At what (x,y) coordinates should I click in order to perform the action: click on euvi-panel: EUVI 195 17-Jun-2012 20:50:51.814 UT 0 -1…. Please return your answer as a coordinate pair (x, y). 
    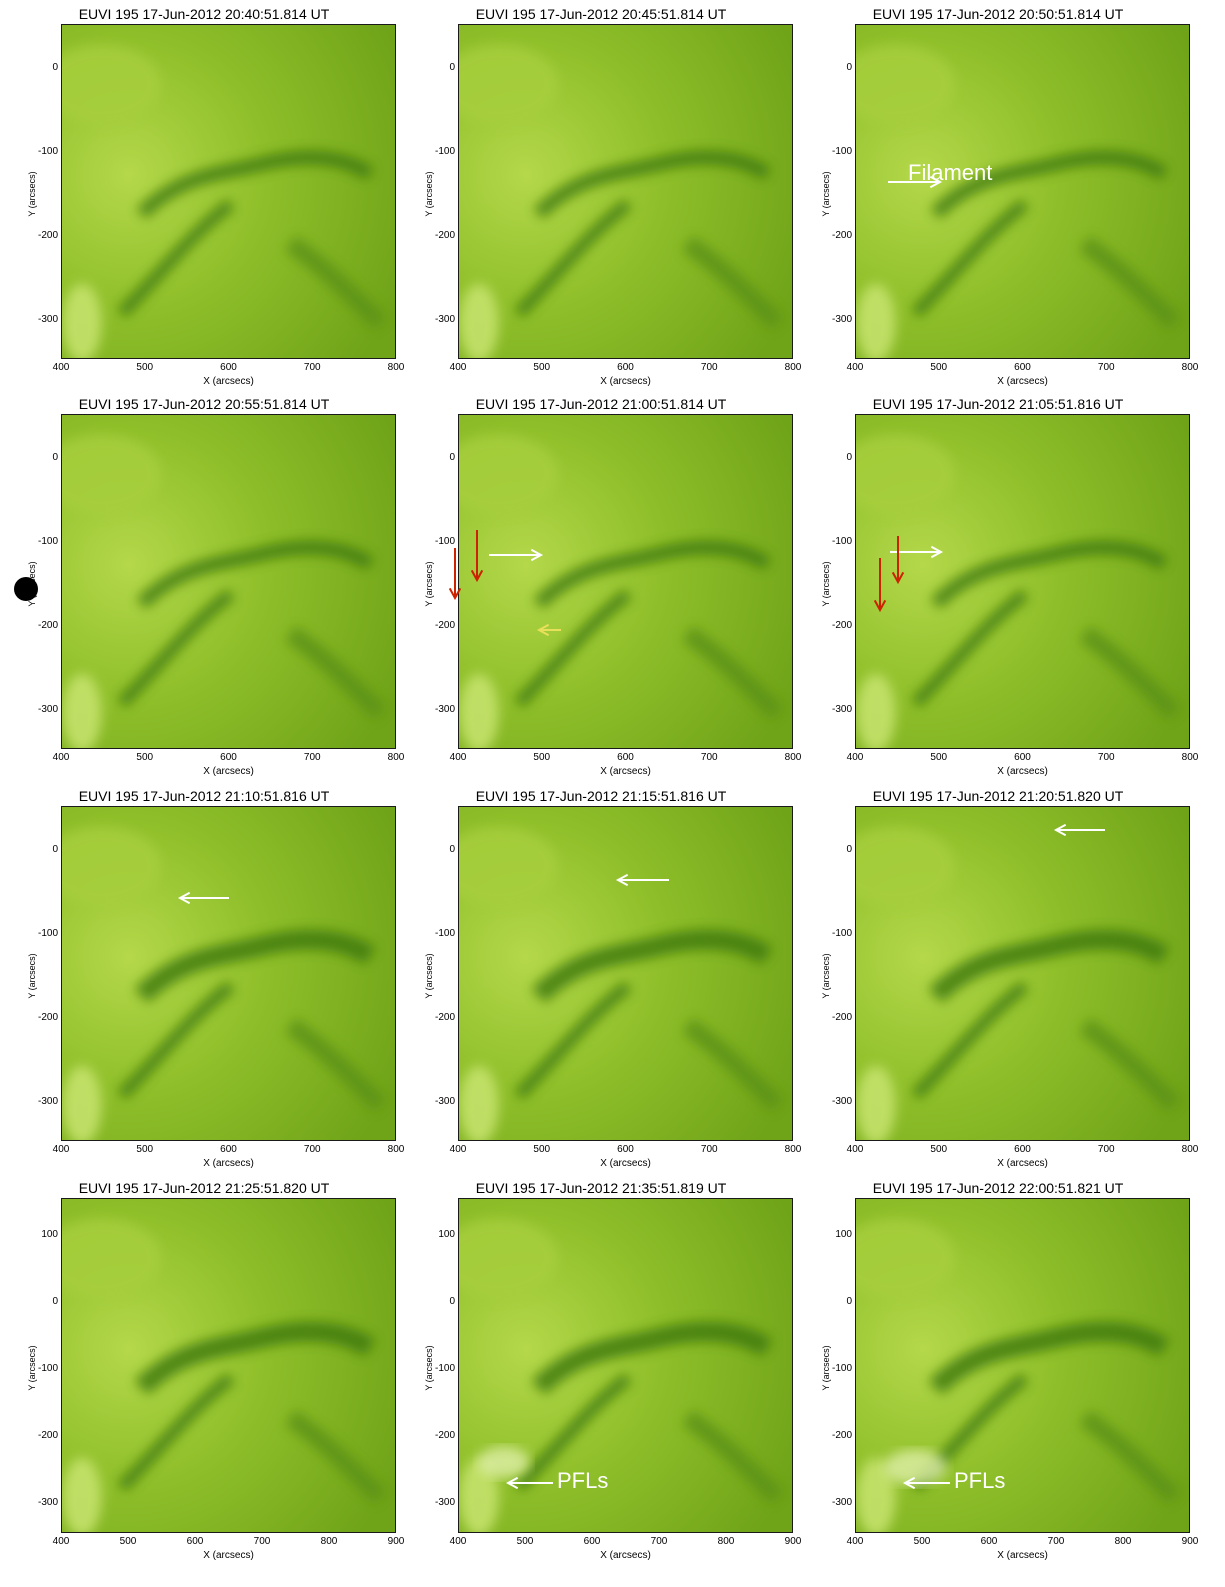
    Looking at the image, I should click on (1003, 200).